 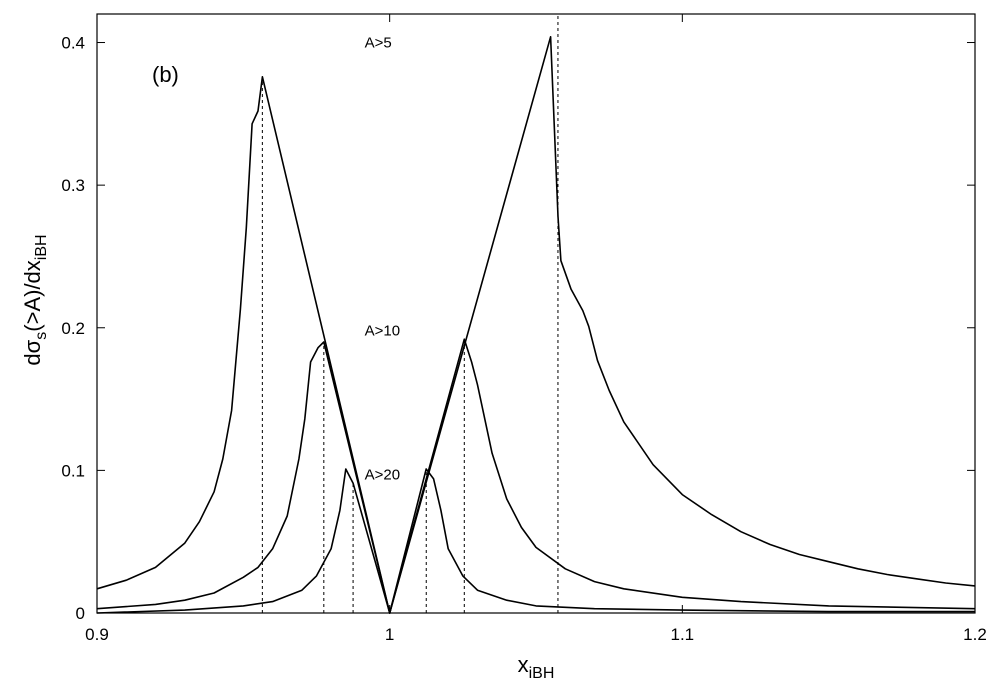 What do you see at coordinates (73, 470) in the screenshot?
I see `y-tick-label: 0.1` at bounding box center [73, 470].